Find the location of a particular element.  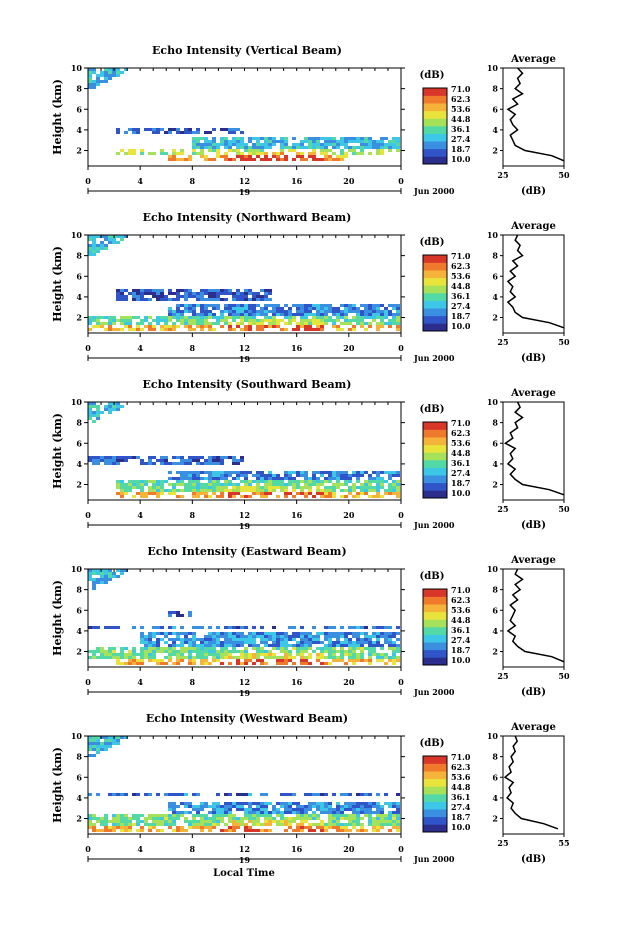

colorbar-label: 18.7 is located at coordinates (460, 817).